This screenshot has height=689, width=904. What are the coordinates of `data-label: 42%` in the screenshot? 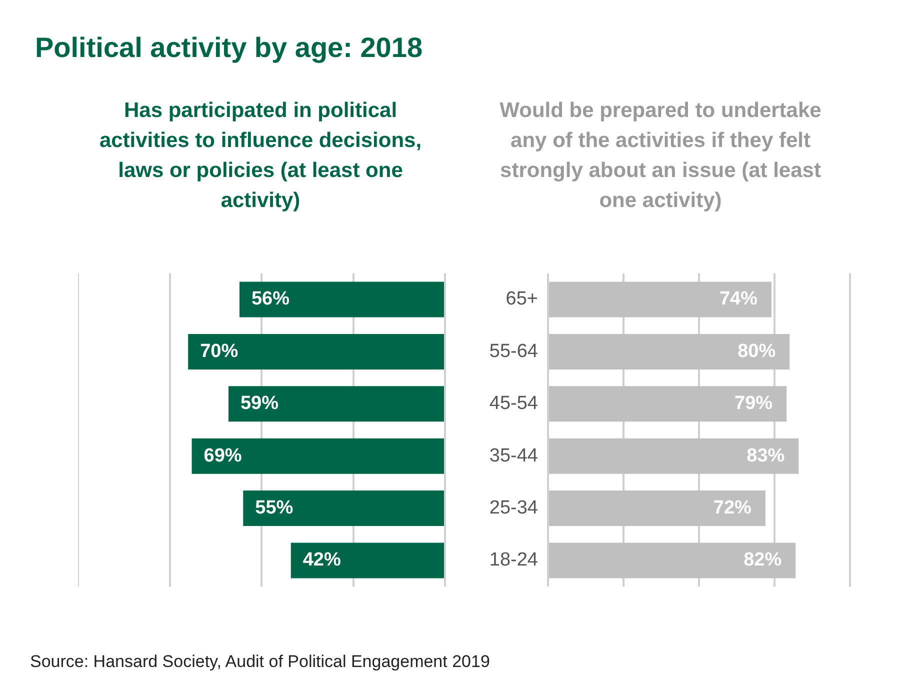 It's located at (321, 560).